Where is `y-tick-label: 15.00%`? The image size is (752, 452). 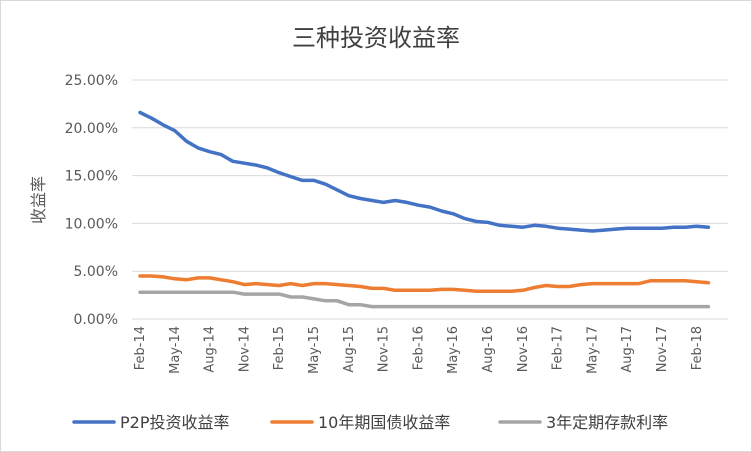
y-tick-label: 15.00% is located at coordinates (91, 177).